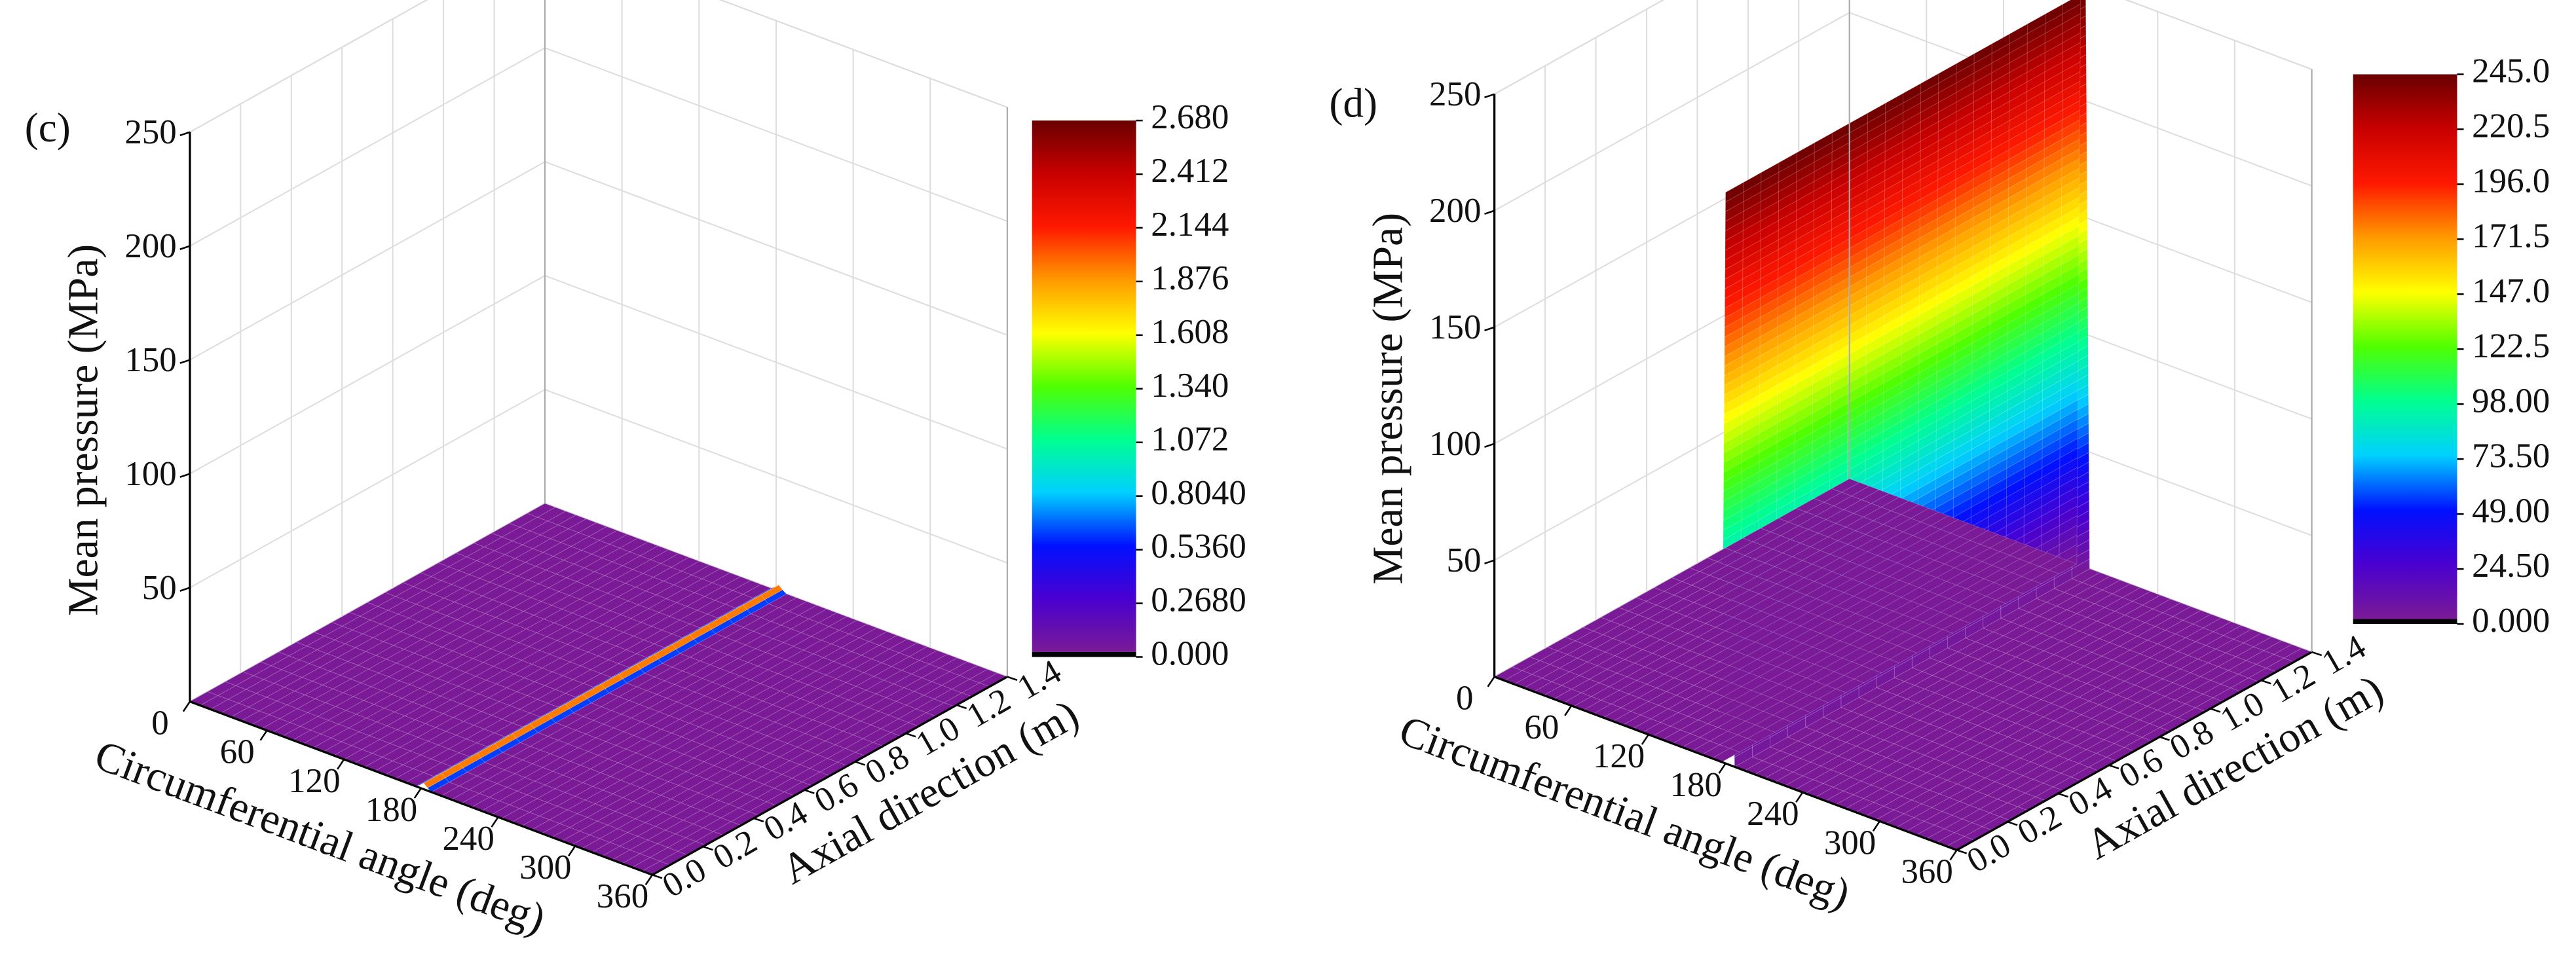  I want to click on z-tick-label: 250, so click(1455, 94).